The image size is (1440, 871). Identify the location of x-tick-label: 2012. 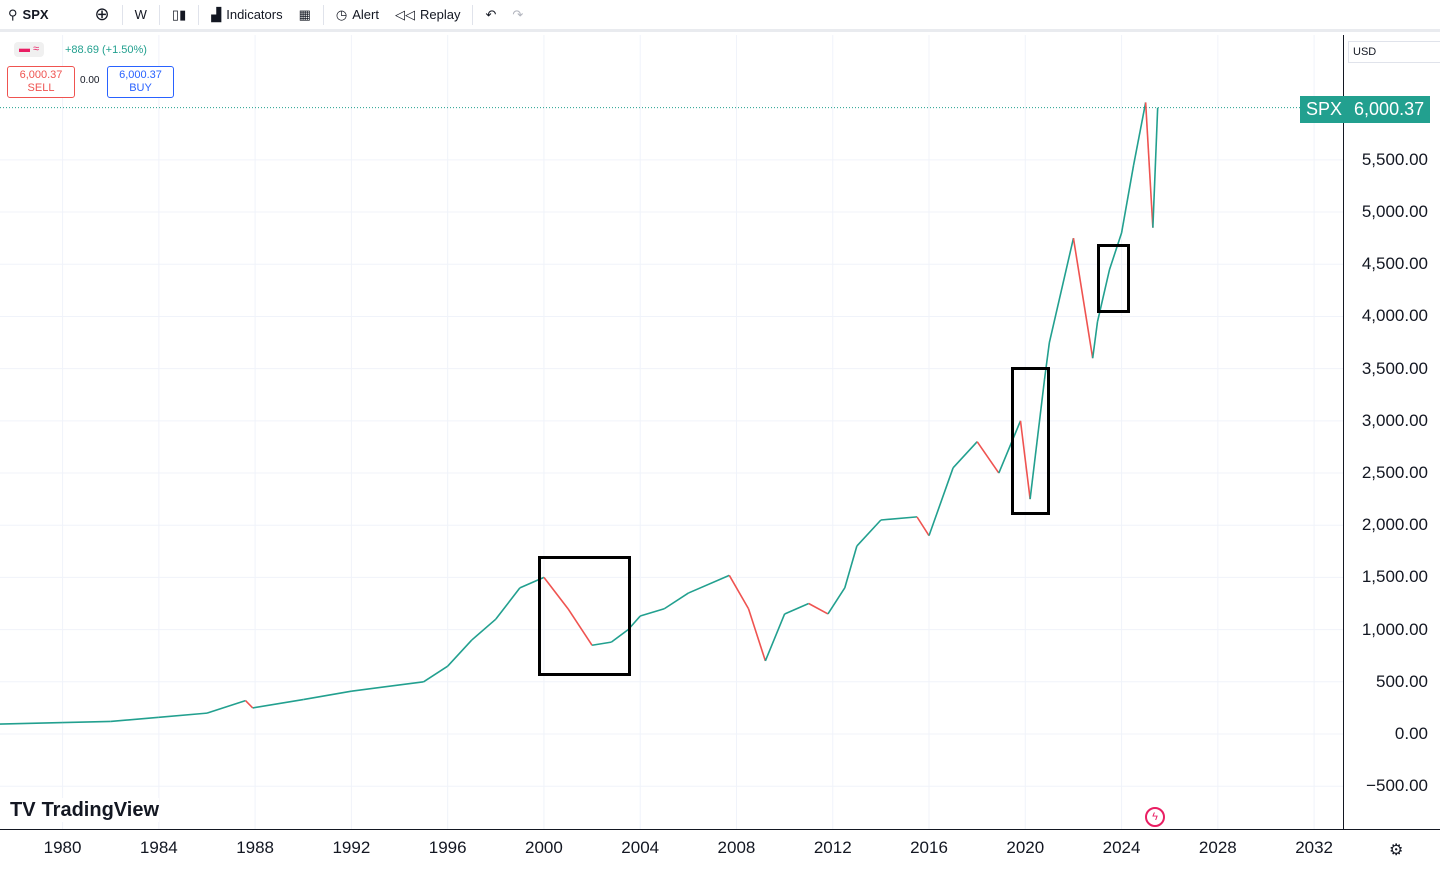
(832, 847).